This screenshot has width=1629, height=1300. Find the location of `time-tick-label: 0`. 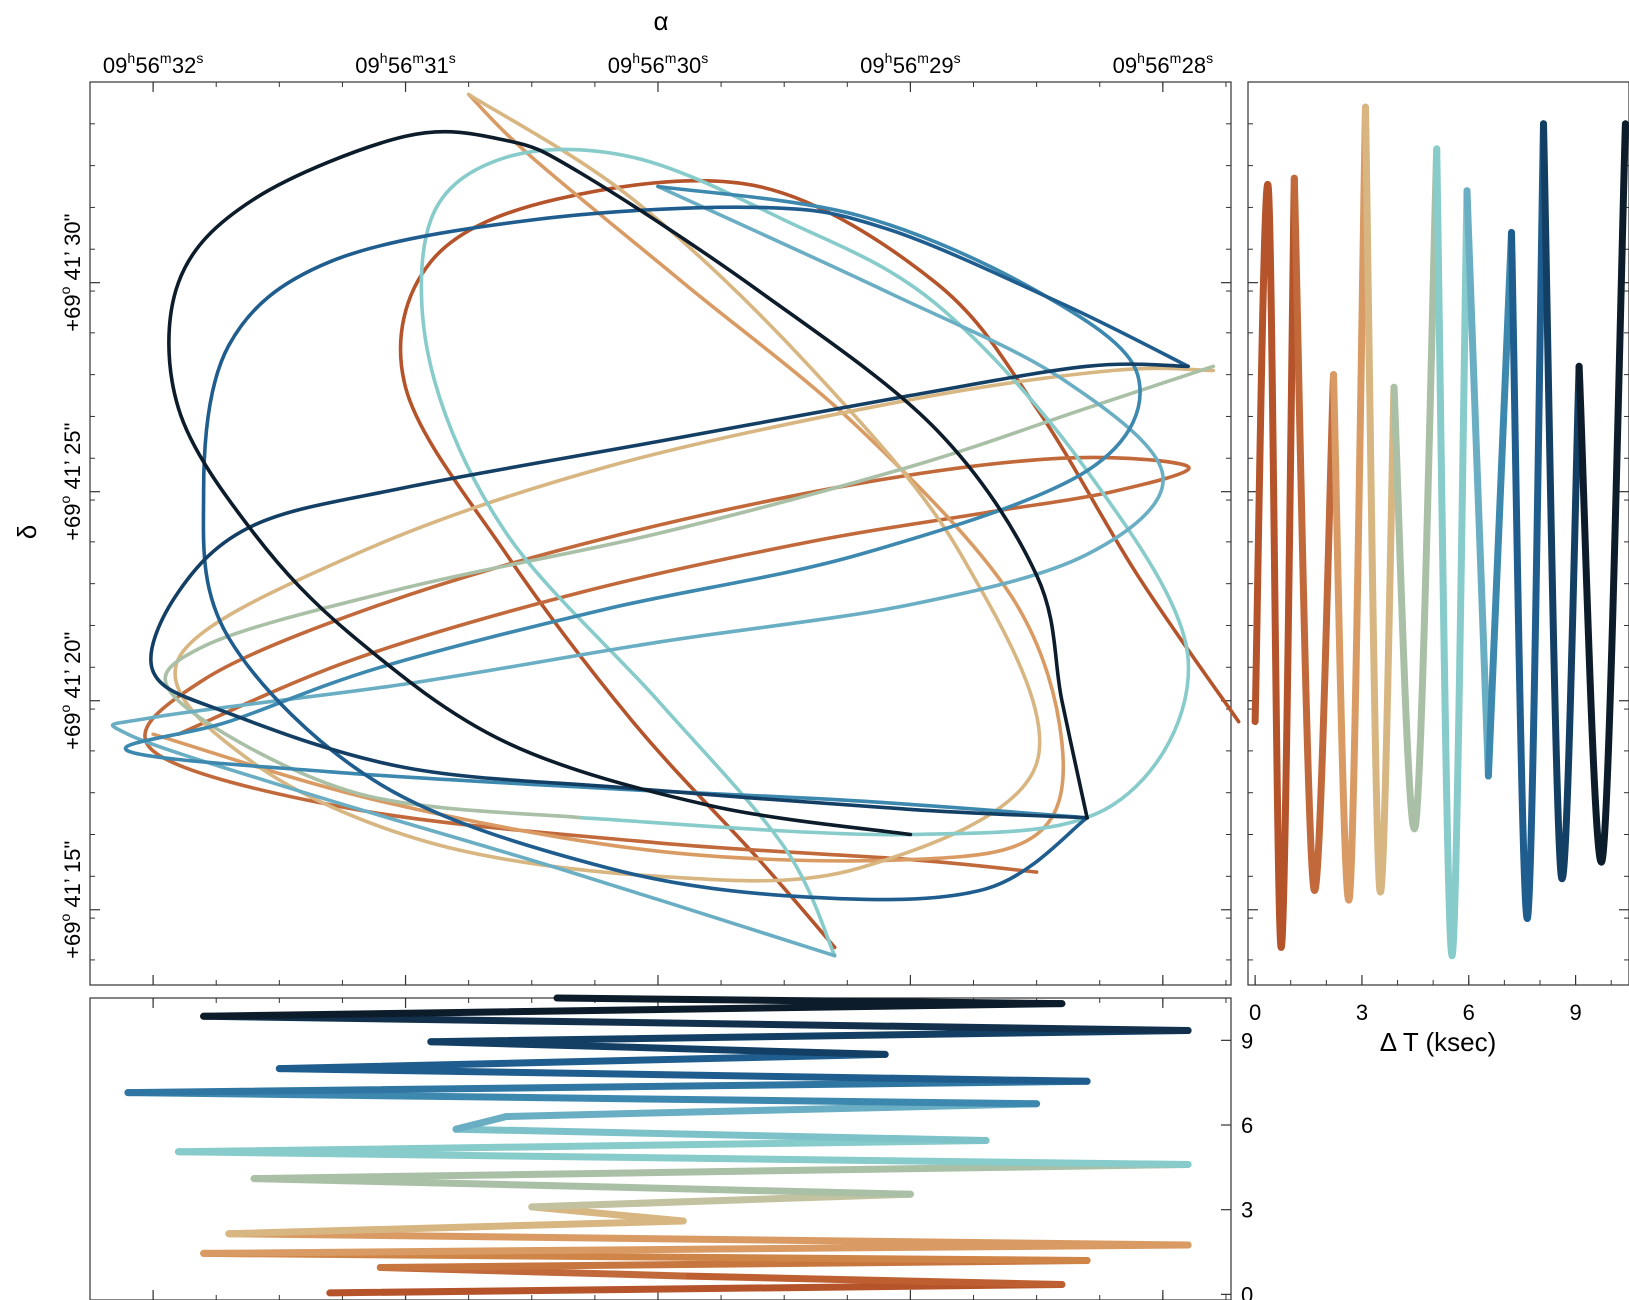

time-tick-label: 0 is located at coordinates (1255, 1012).